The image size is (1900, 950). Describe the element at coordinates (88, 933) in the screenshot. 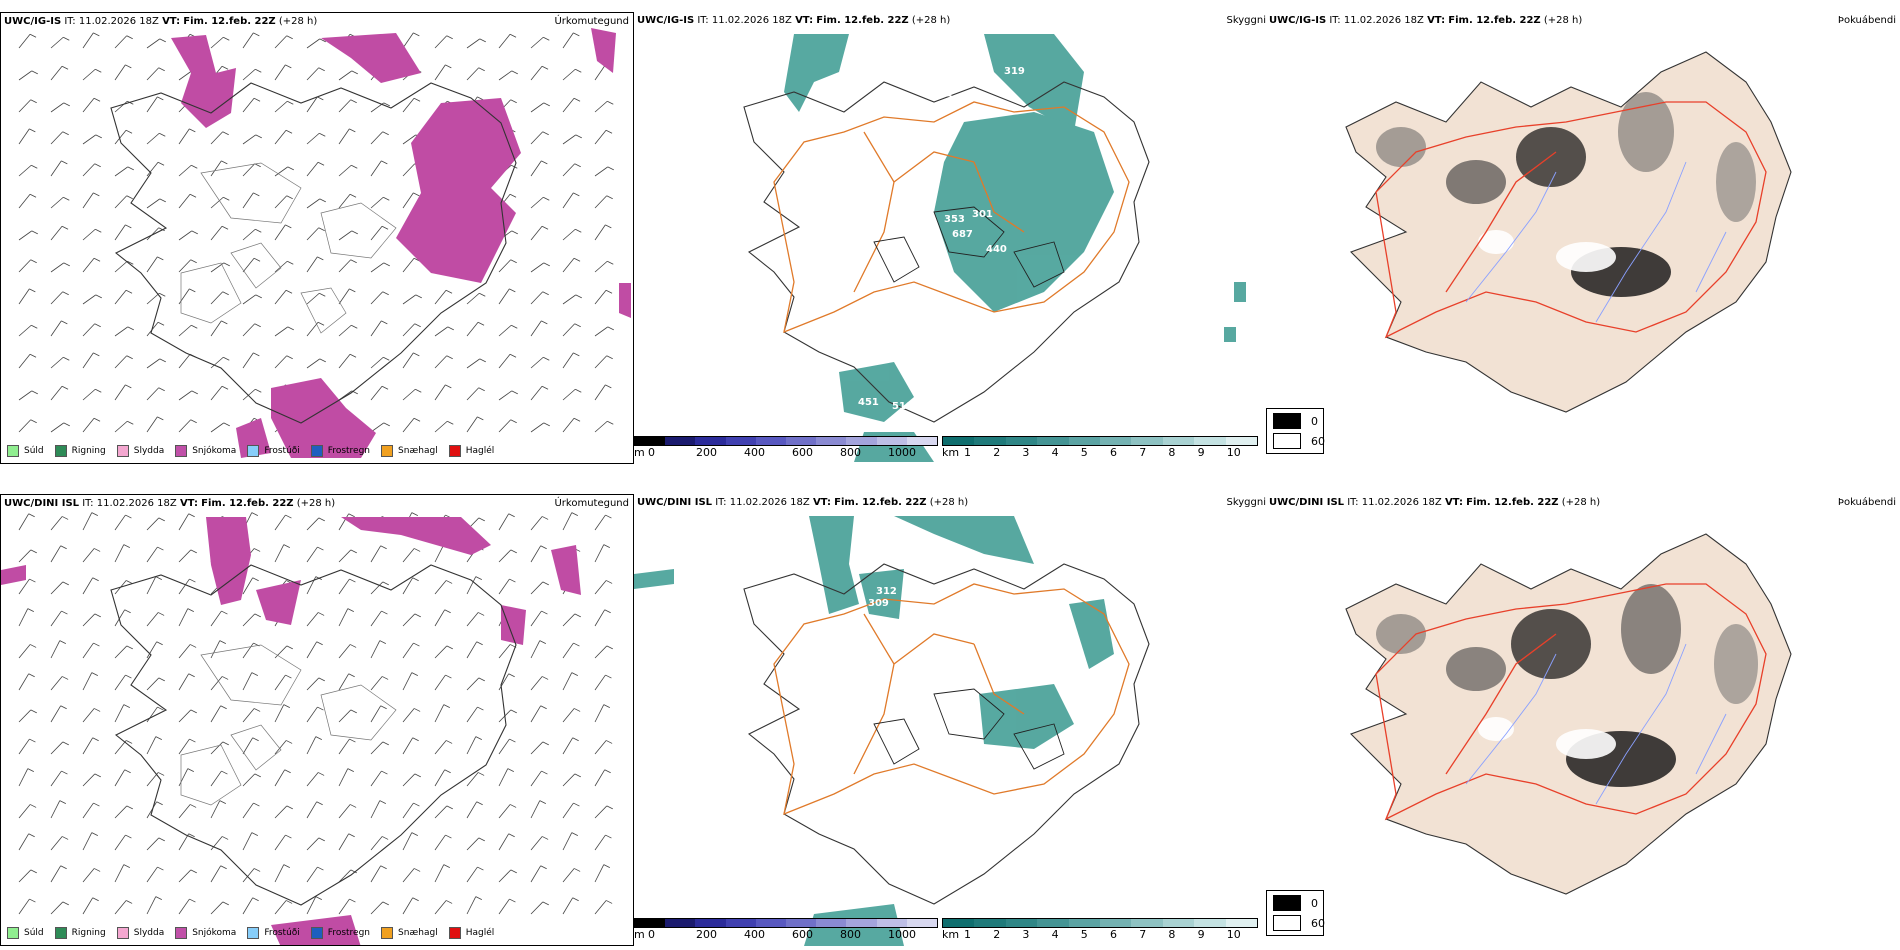

I see `legend-label: Rigning` at that location.